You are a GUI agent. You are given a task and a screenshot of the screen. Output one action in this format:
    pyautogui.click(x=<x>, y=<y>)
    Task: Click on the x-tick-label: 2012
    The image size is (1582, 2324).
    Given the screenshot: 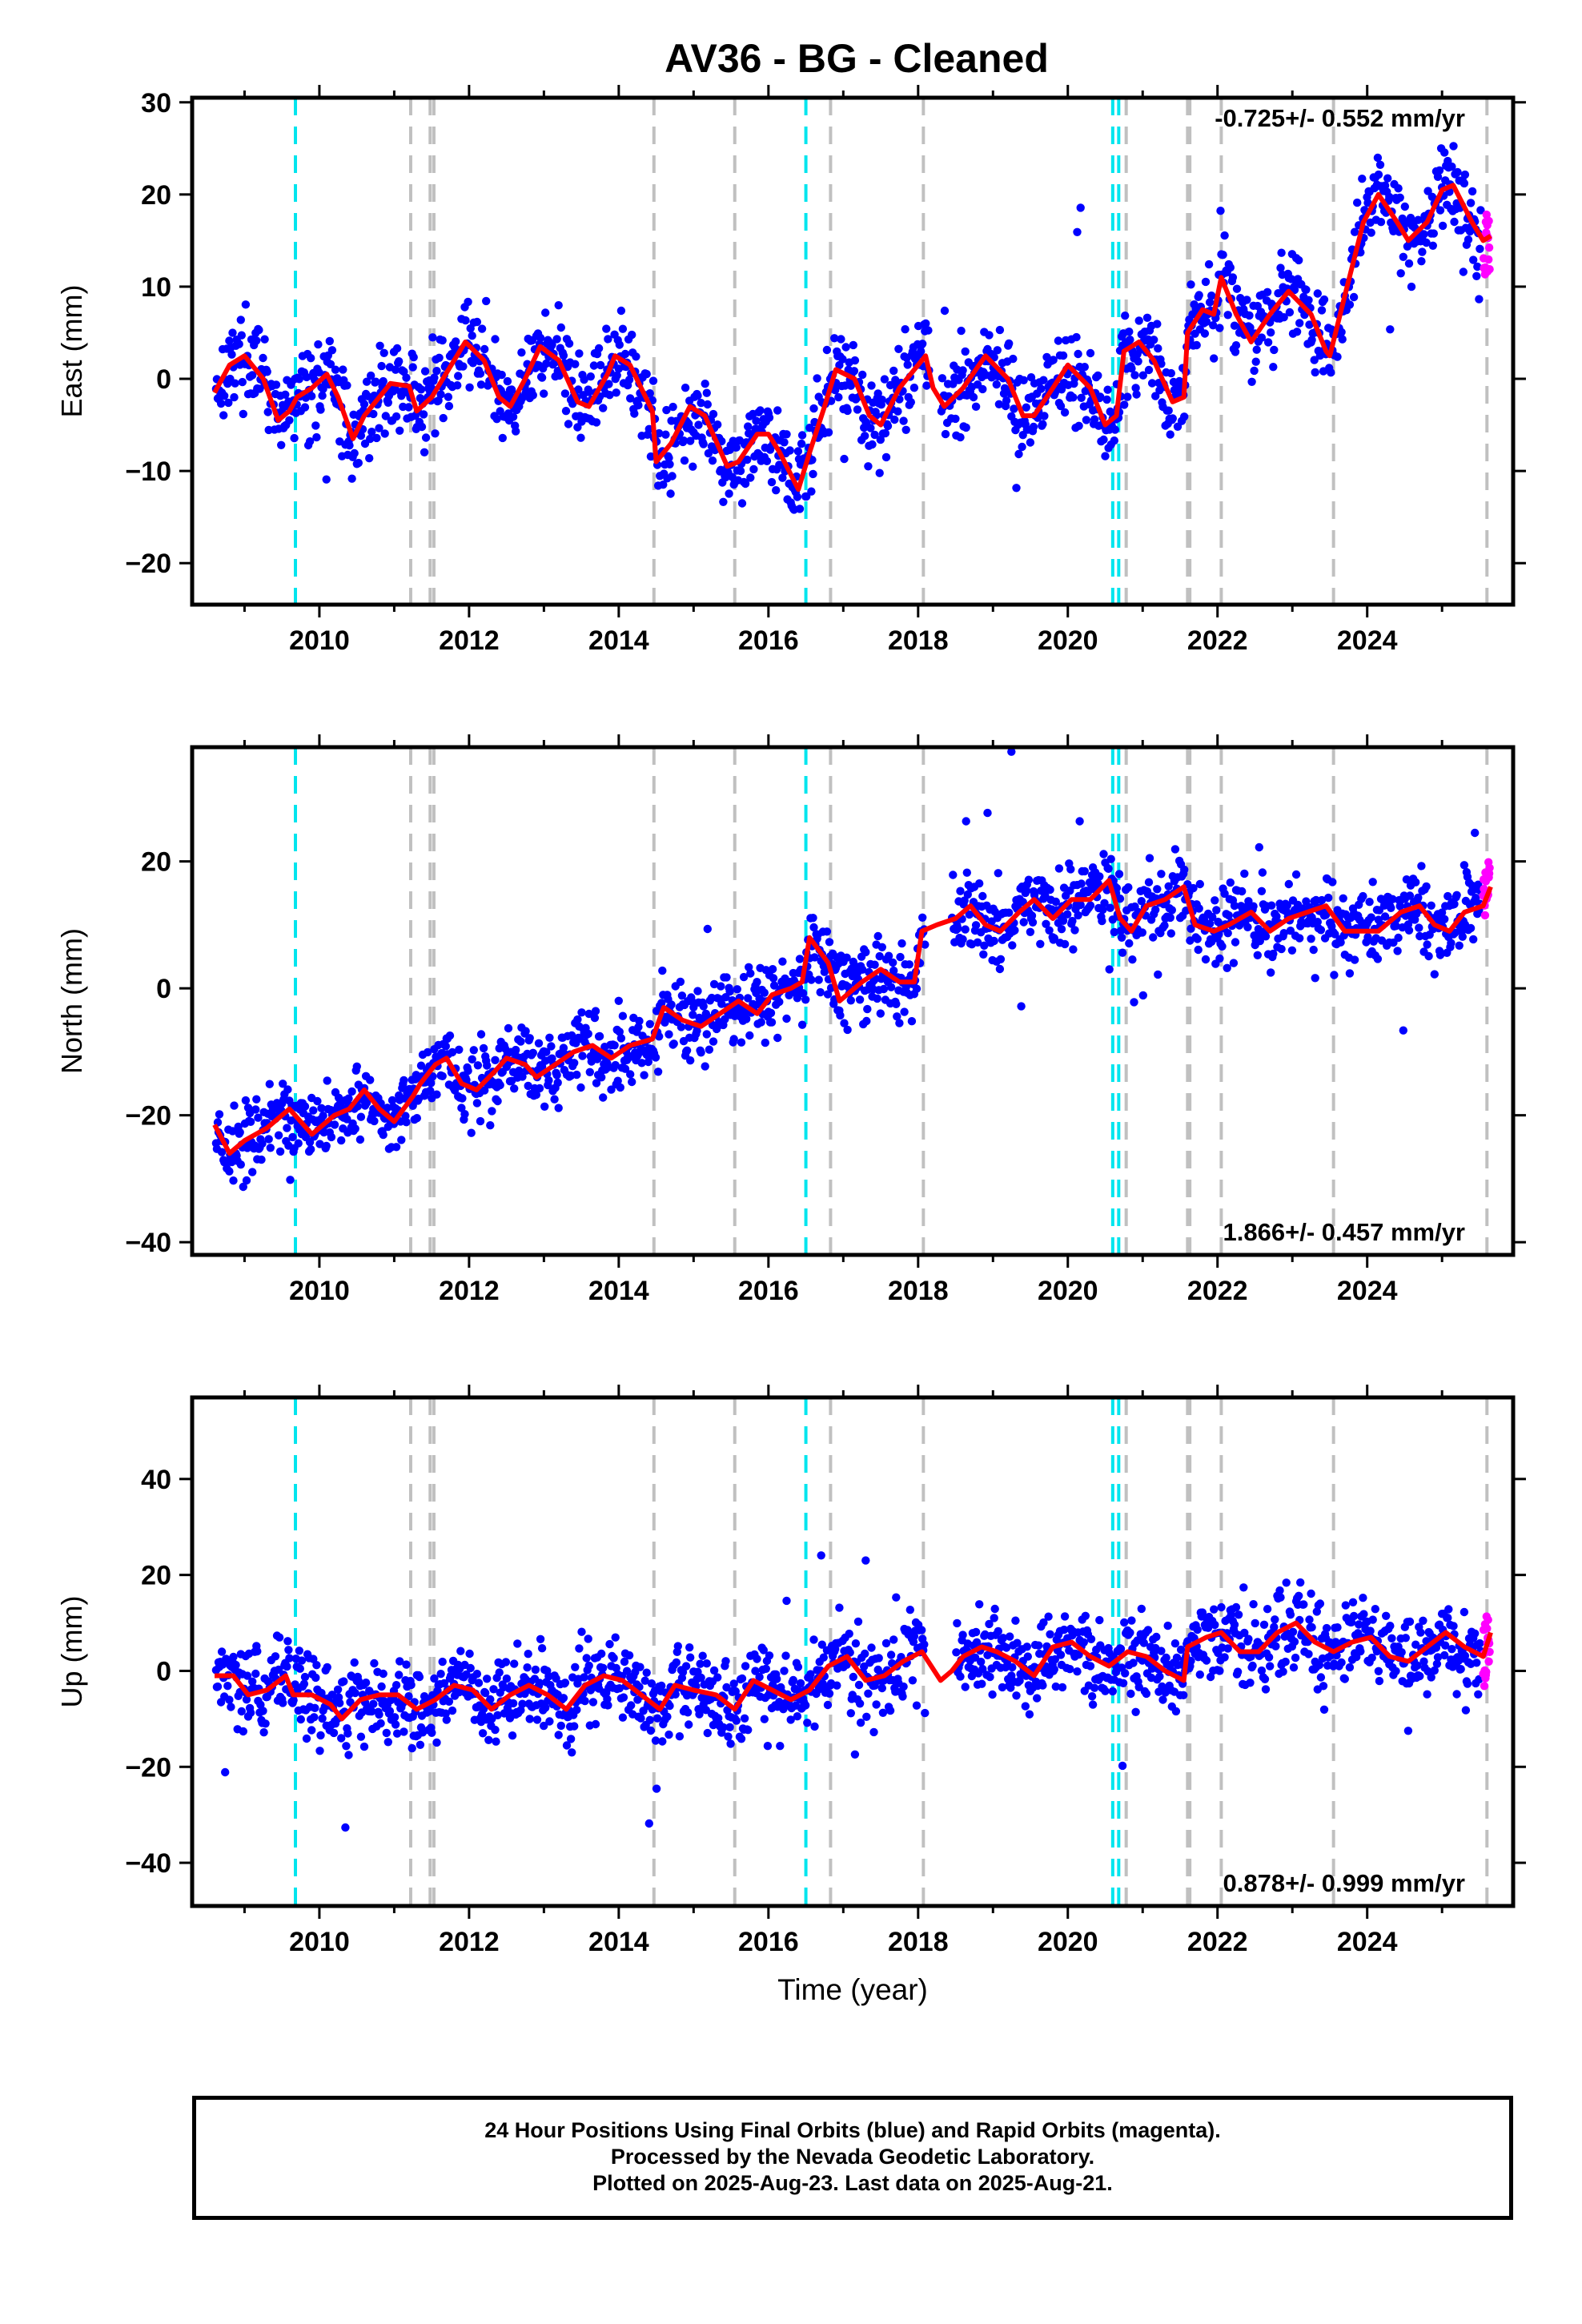 What is the action you would take?
    pyautogui.click(x=470, y=1942)
    